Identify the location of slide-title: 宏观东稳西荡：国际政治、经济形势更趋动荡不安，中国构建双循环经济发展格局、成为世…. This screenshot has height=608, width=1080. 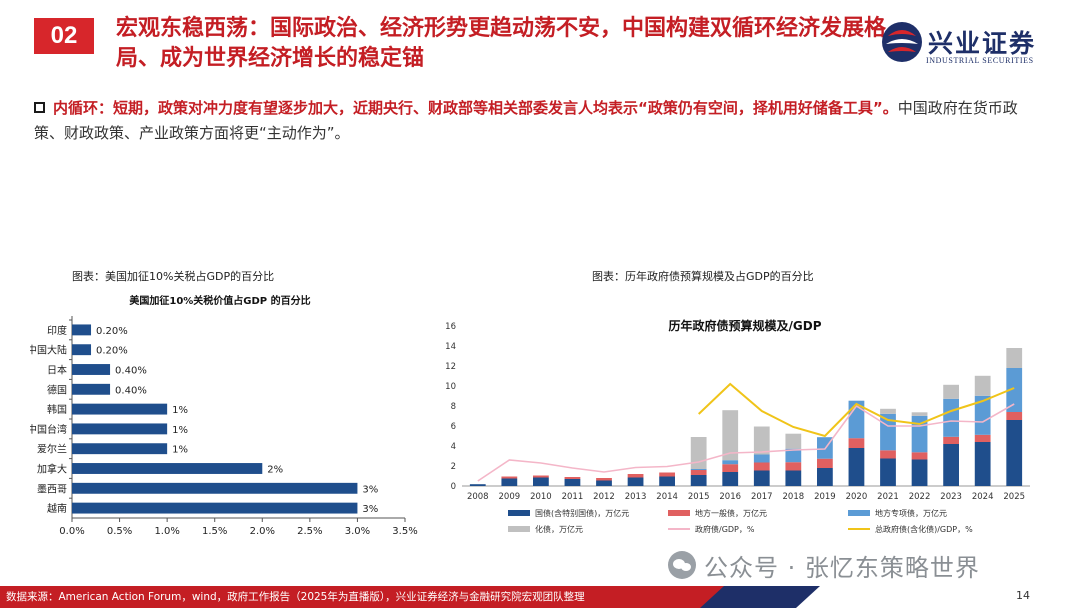
(501, 43).